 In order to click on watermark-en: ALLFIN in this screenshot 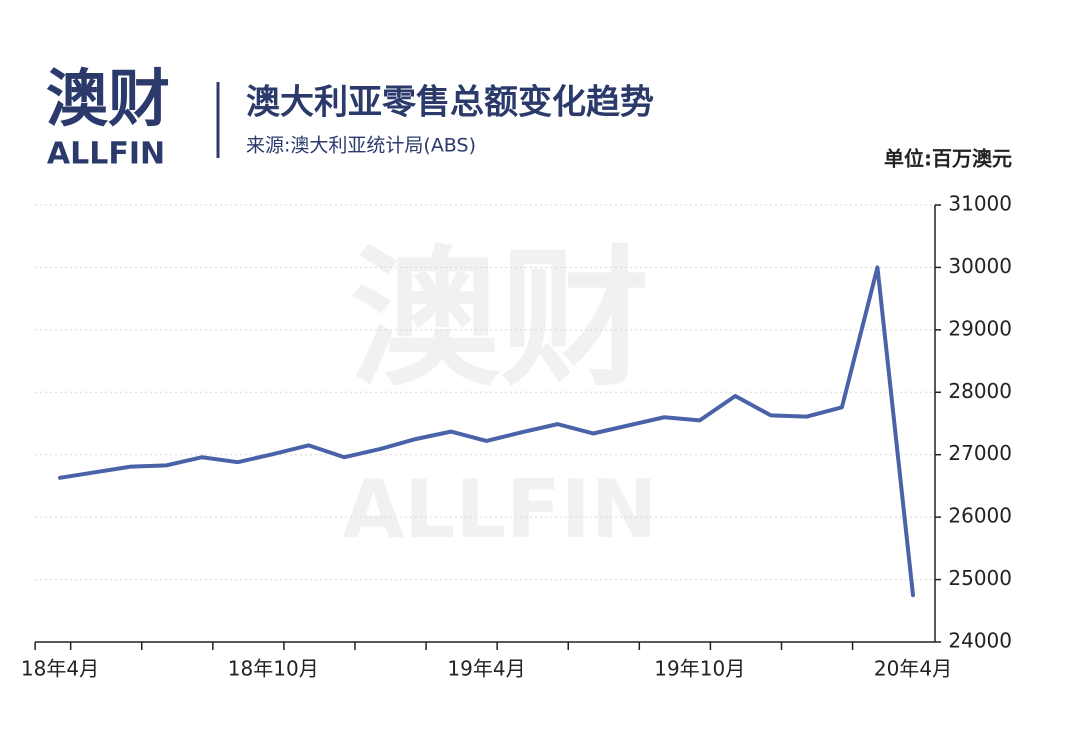, I will do `click(499, 509)`.